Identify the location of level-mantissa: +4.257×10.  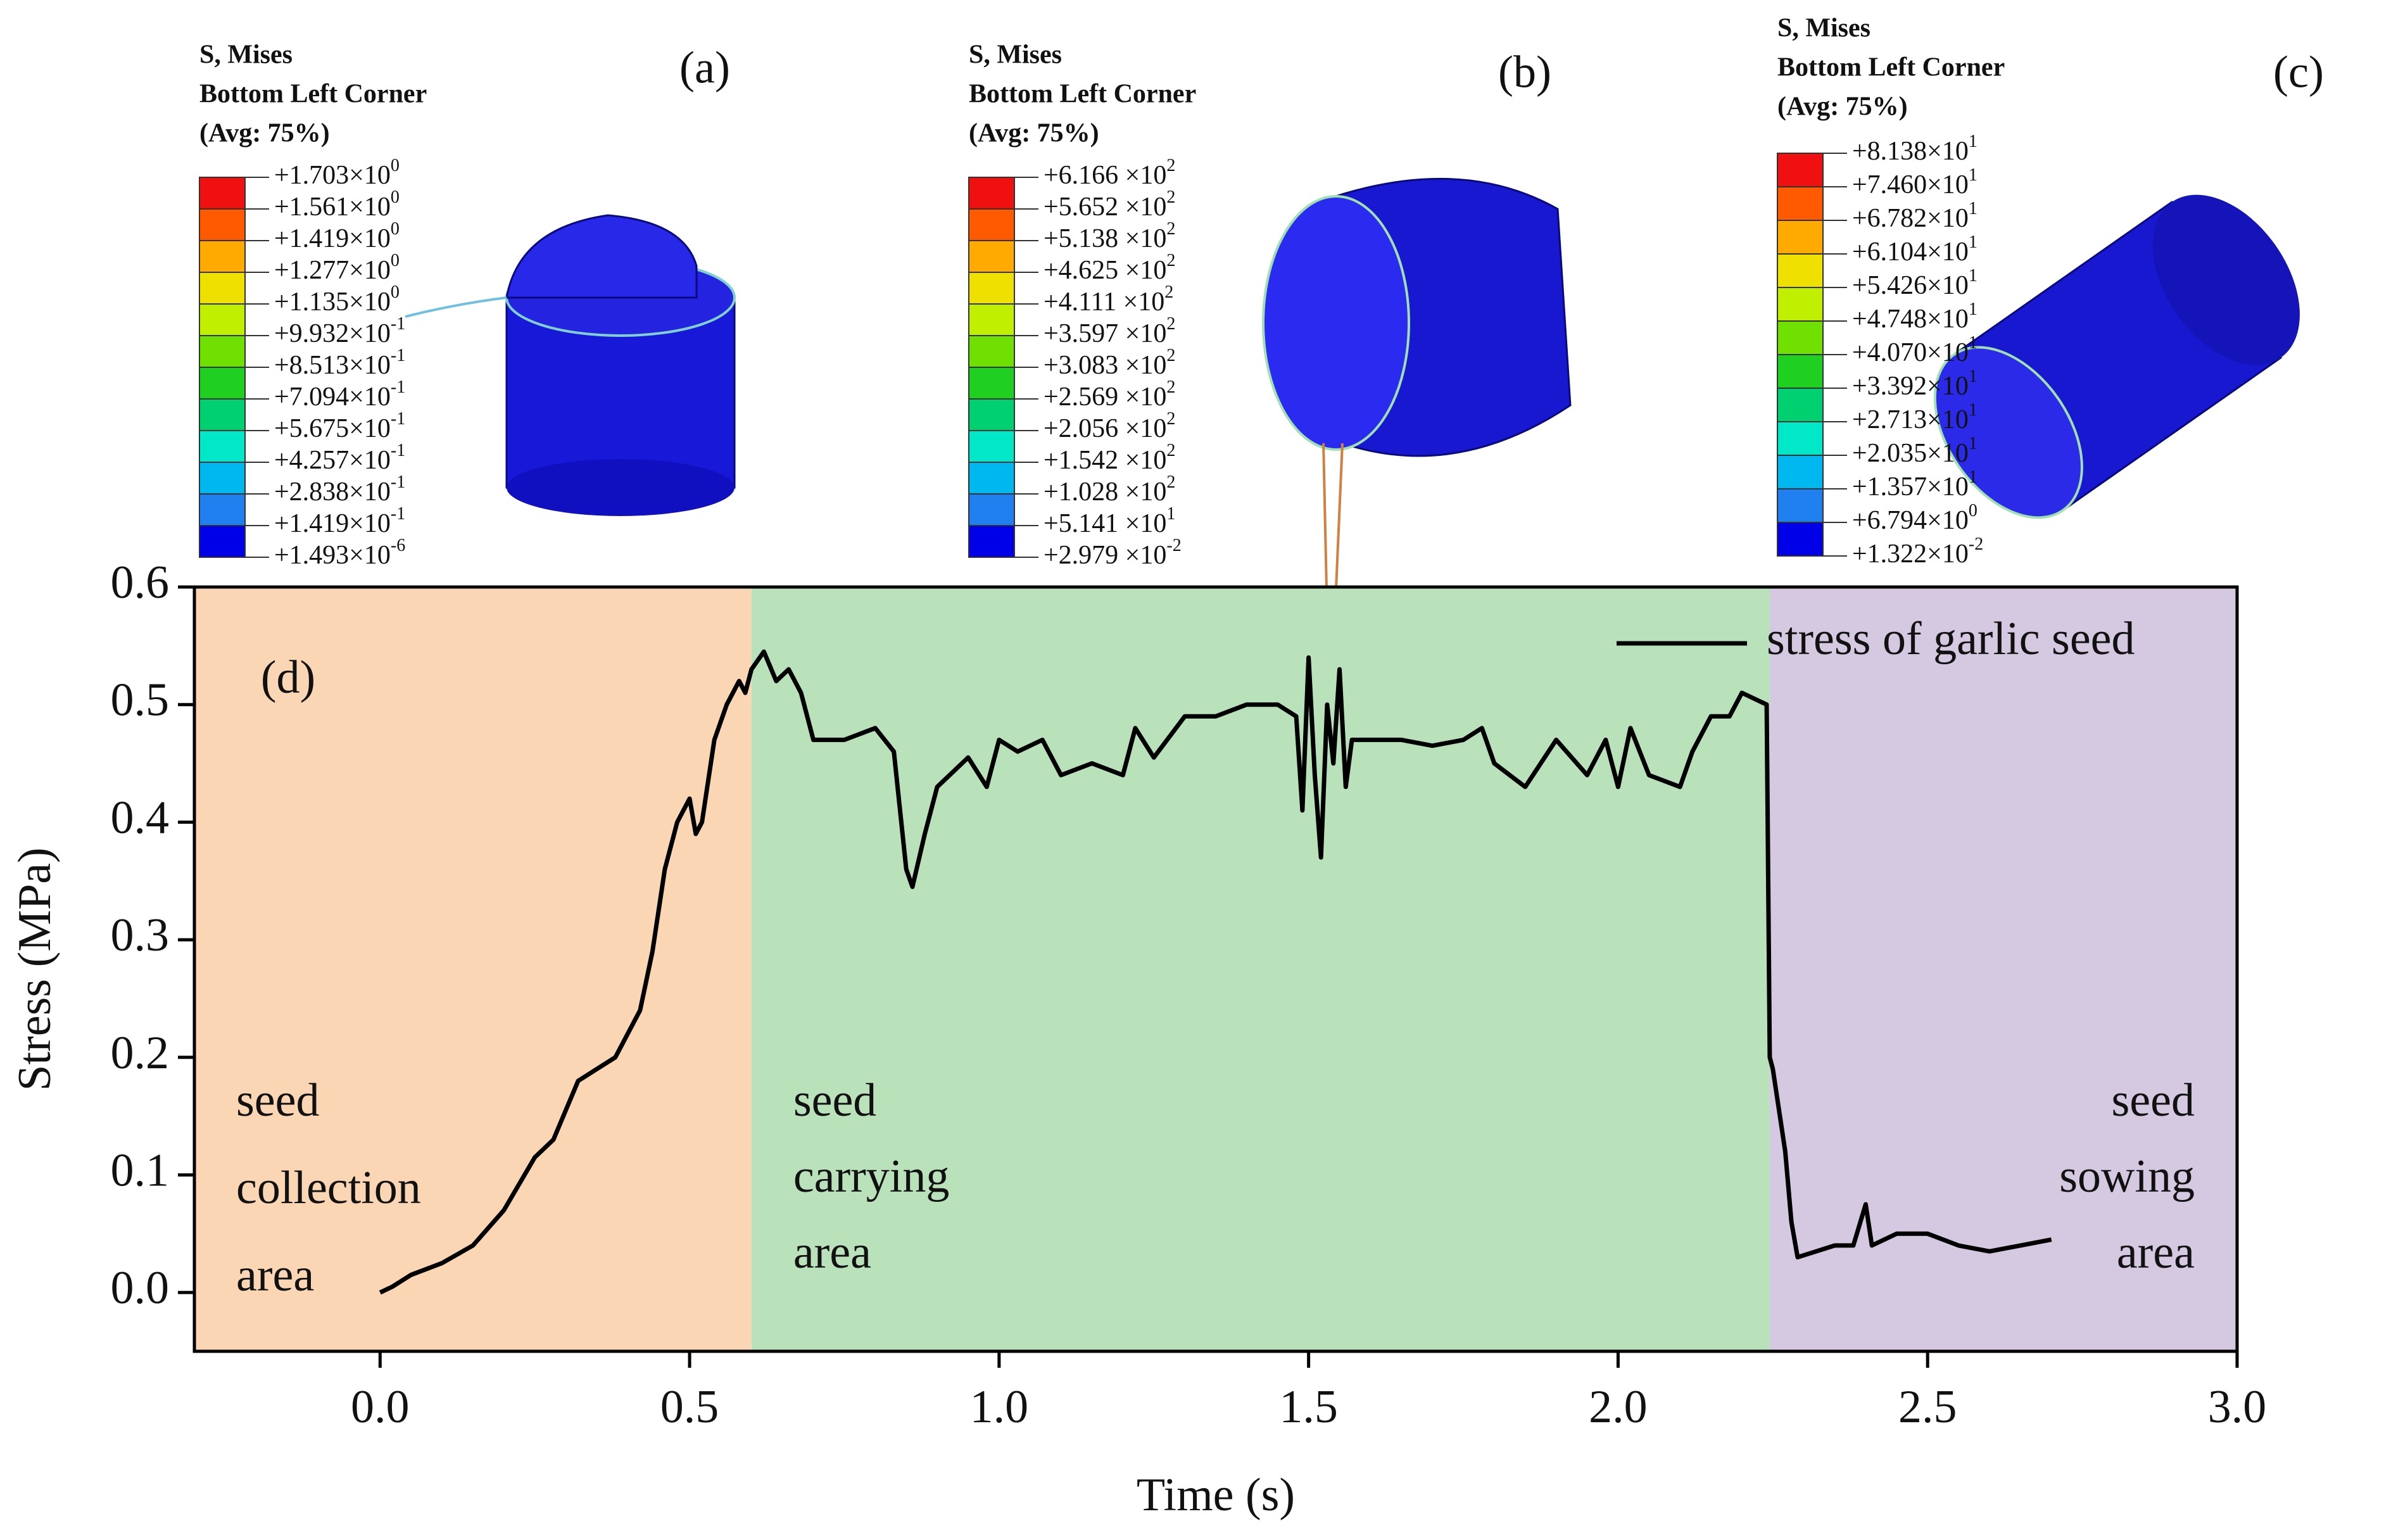
(332, 460).